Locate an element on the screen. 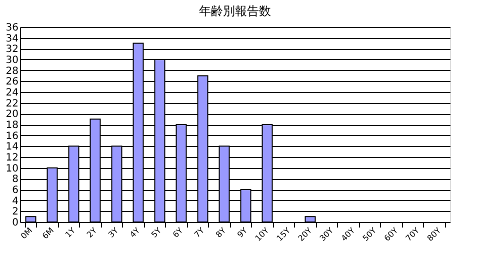 Image resolution: width=481 pixels, height=273 pixels. y-tick-label: 28 is located at coordinates (12, 71).